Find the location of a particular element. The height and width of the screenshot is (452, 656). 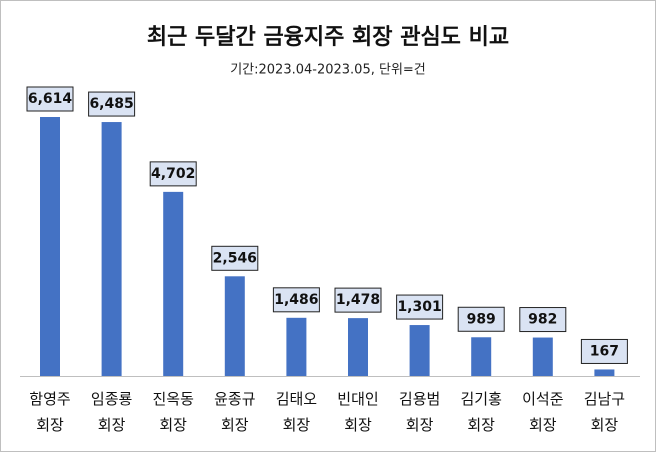

chart-subtitle: 기간:2023.04-2023.05, 단위=건 is located at coordinates (328, 70).